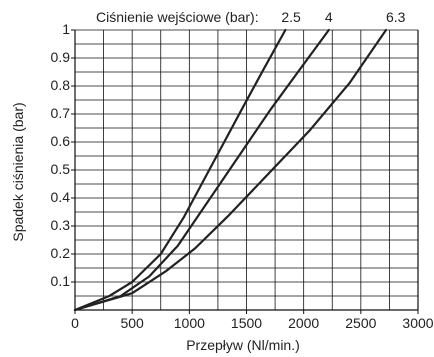 The image size is (434, 357). I want to click on y-tick-label: 0.5, so click(61, 169).